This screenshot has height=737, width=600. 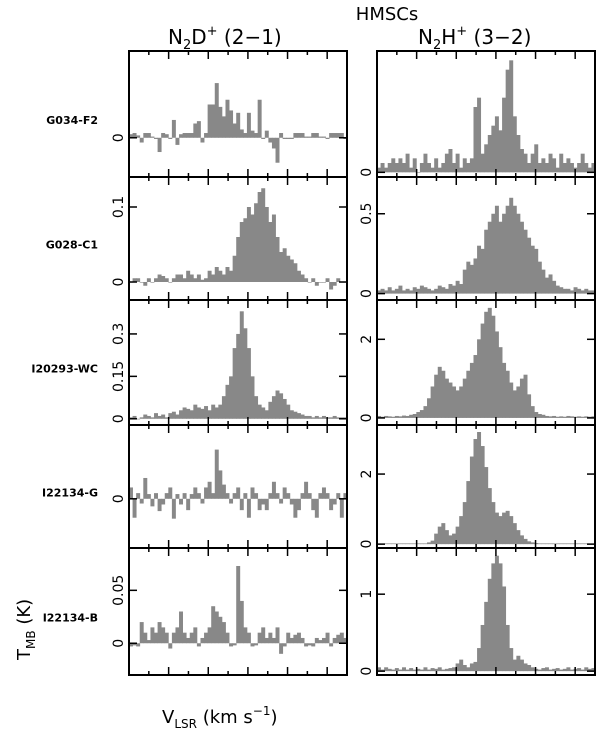 What do you see at coordinates (367, 339) in the screenshot?
I see `y-tick-label: 2` at bounding box center [367, 339].